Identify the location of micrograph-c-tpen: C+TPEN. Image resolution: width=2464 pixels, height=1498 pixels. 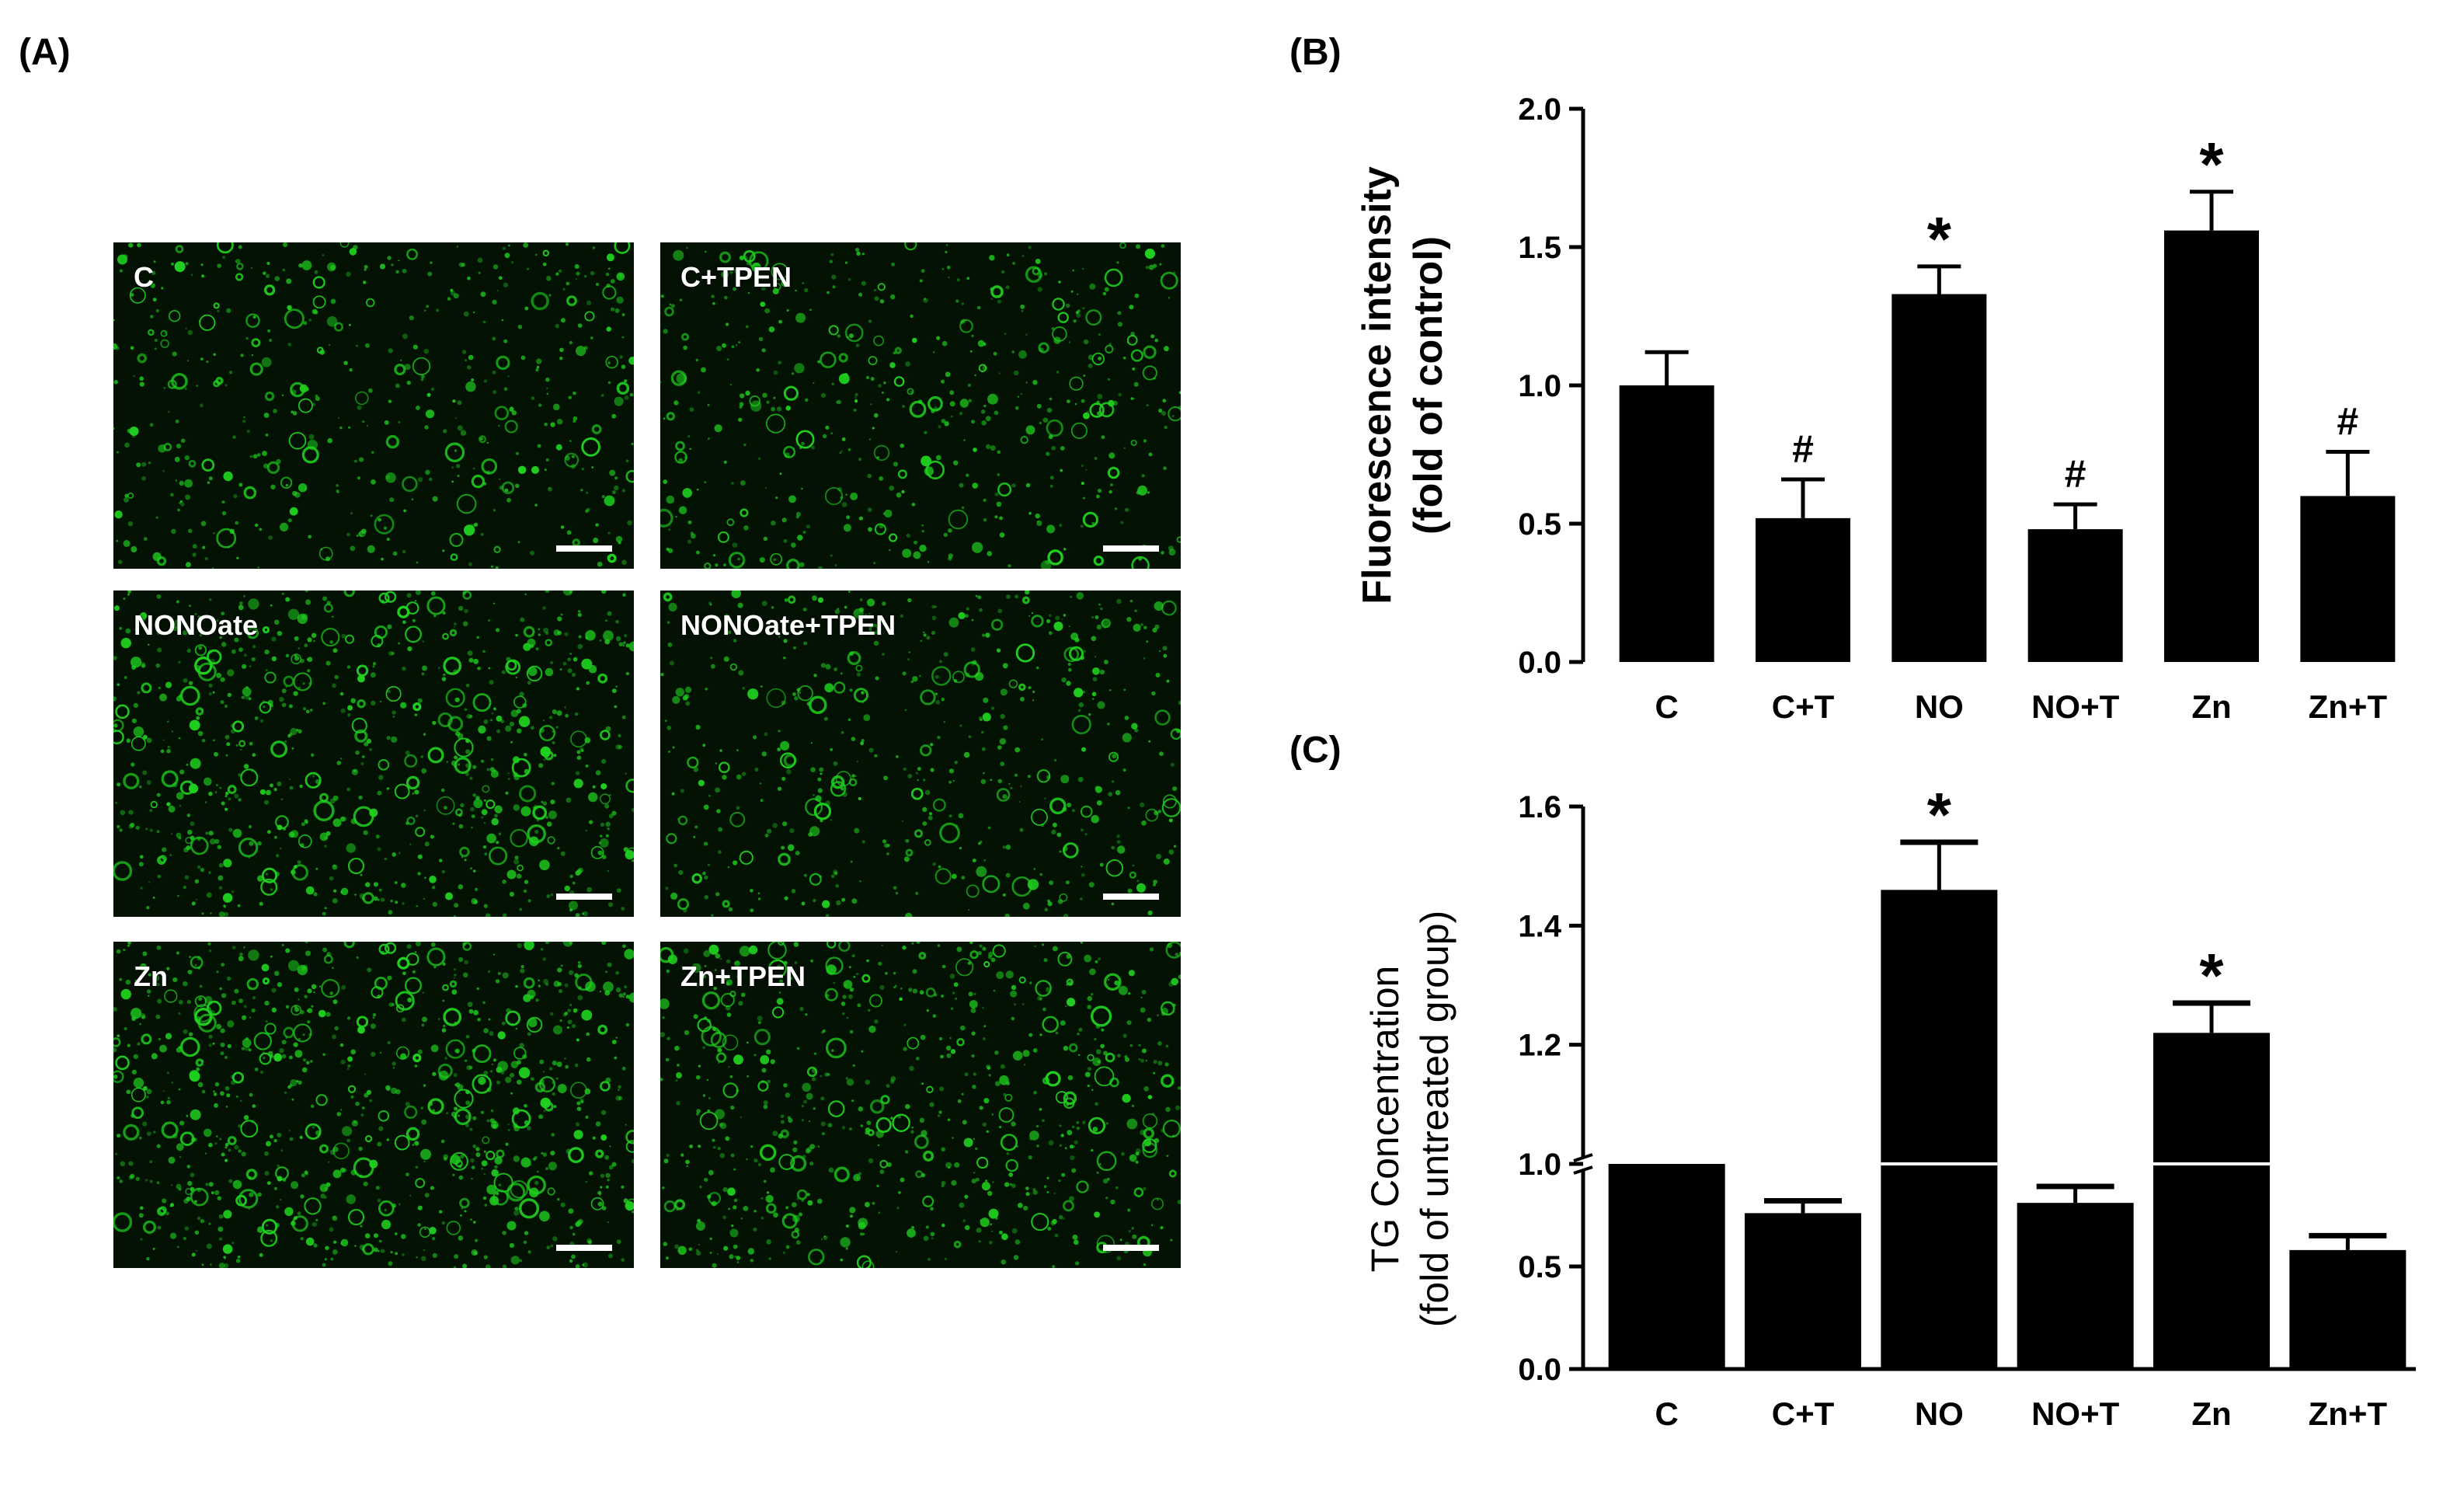
(921, 405).